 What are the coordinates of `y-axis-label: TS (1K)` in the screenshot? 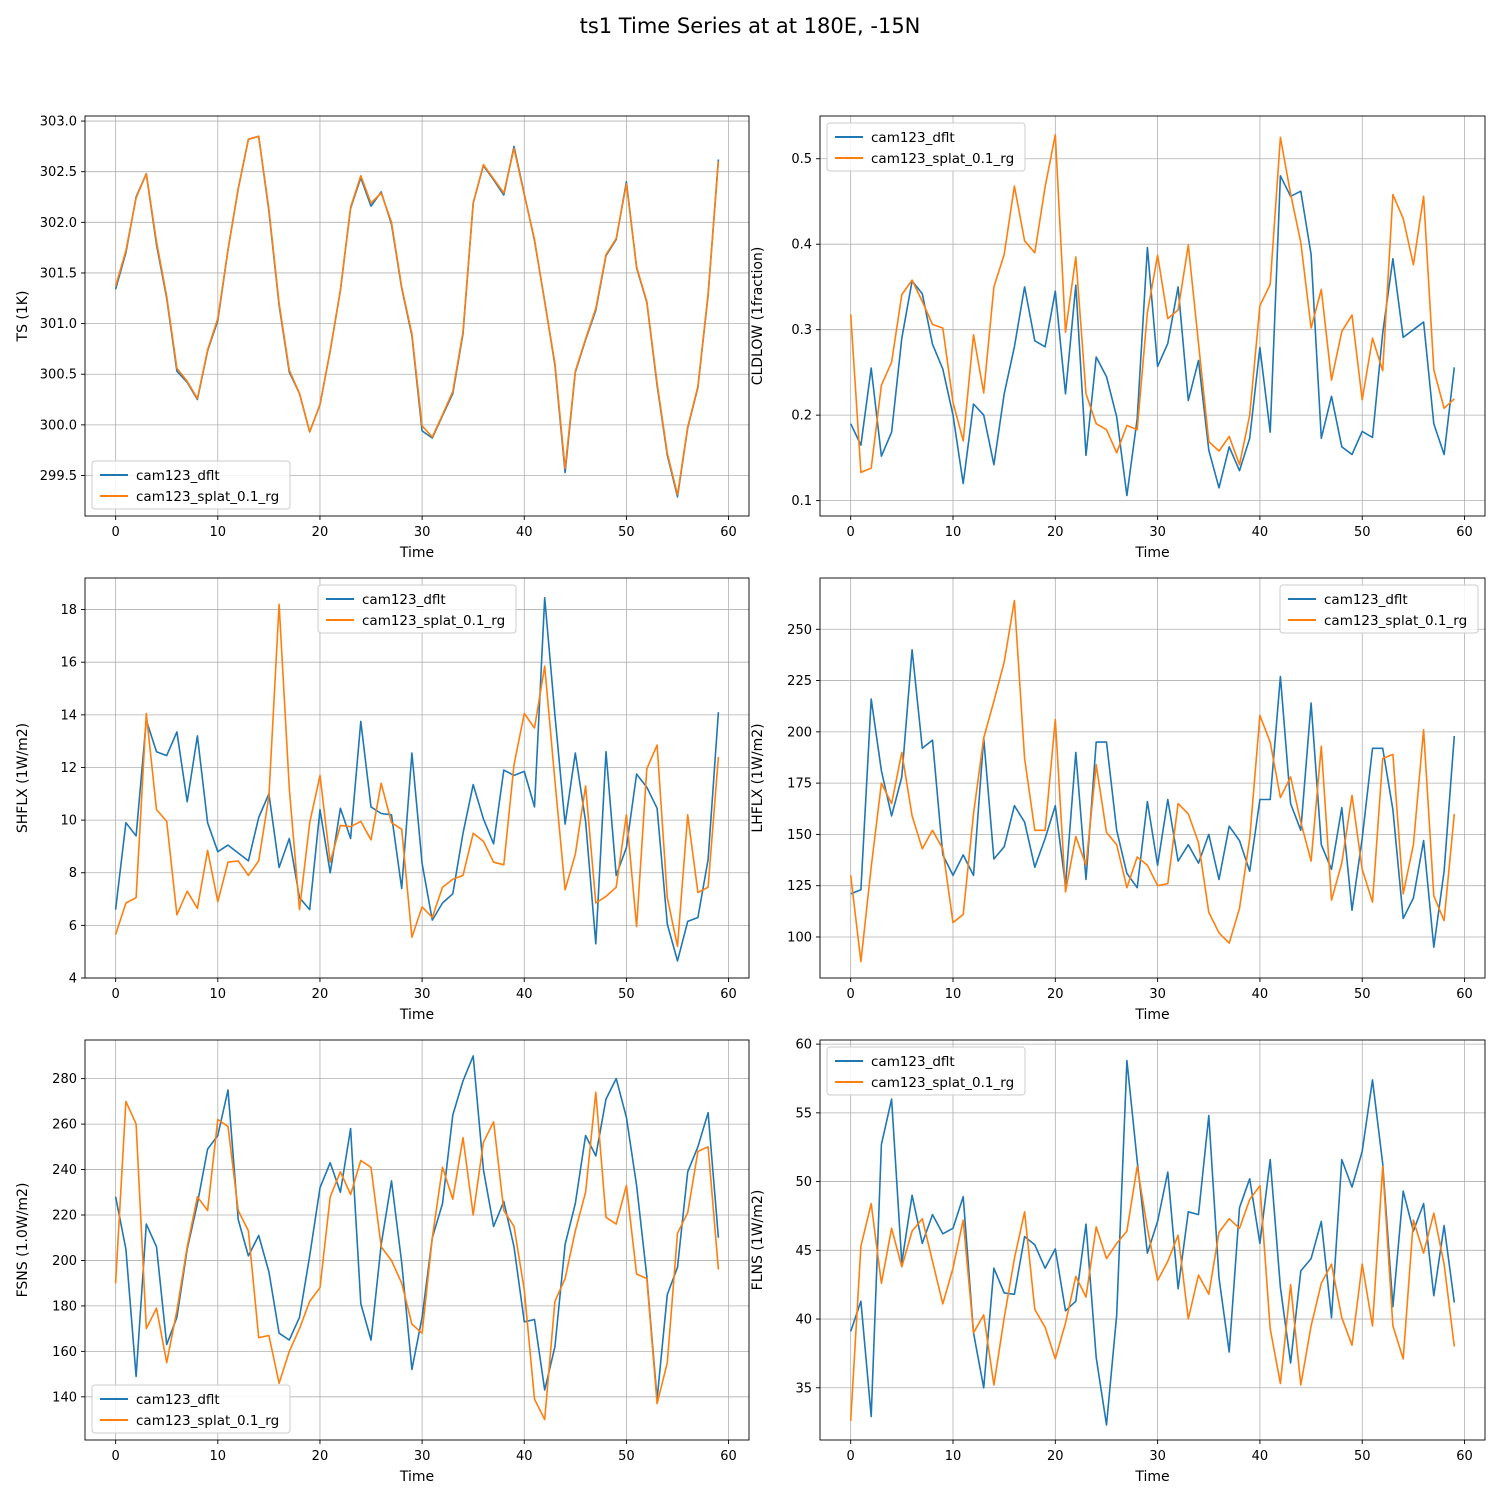 It's located at (23, 317).